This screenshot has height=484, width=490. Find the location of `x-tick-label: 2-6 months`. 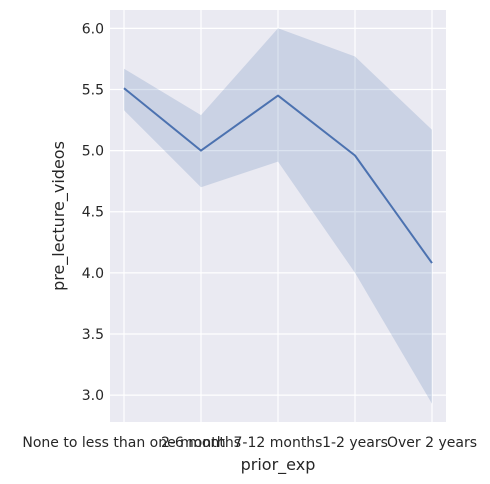

x-tick-label: 2-6 months is located at coordinates (201, 443).